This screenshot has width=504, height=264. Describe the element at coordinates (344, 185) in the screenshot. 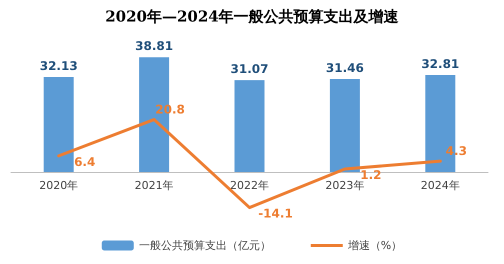

I see `x-tick-label: 2023年` at that location.